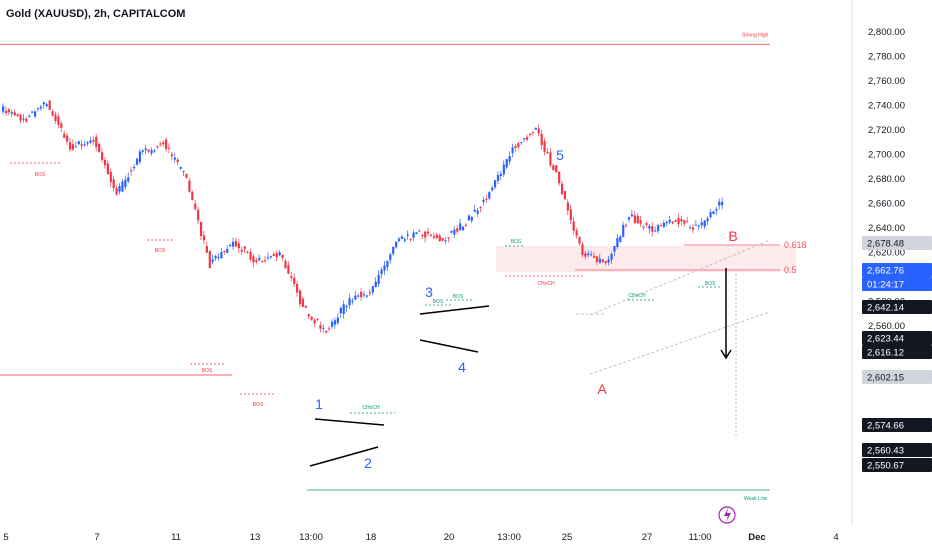  I want to click on channel-bottom, so click(680, 343).